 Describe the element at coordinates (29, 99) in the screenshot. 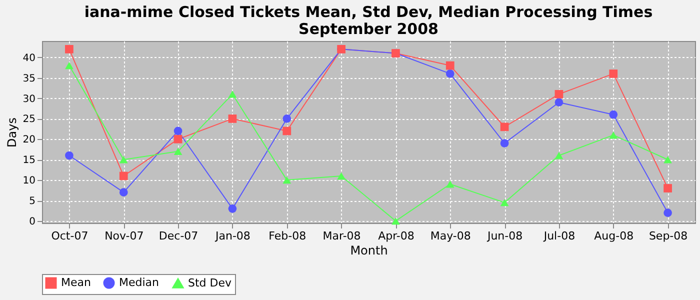

I see `y-tick-label: 30` at that location.